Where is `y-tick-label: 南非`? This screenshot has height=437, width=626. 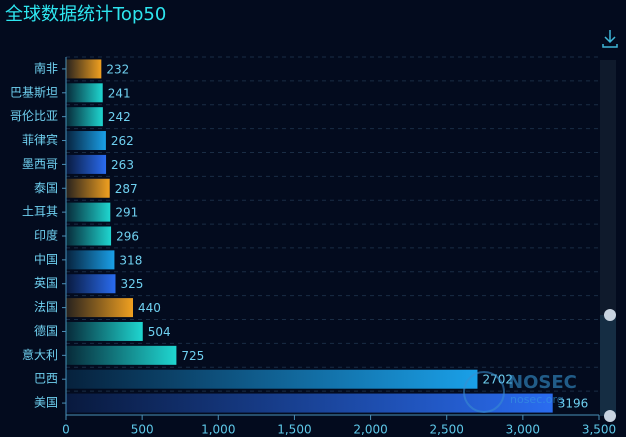 y-tick-label: 南非 is located at coordinates (46, 67).